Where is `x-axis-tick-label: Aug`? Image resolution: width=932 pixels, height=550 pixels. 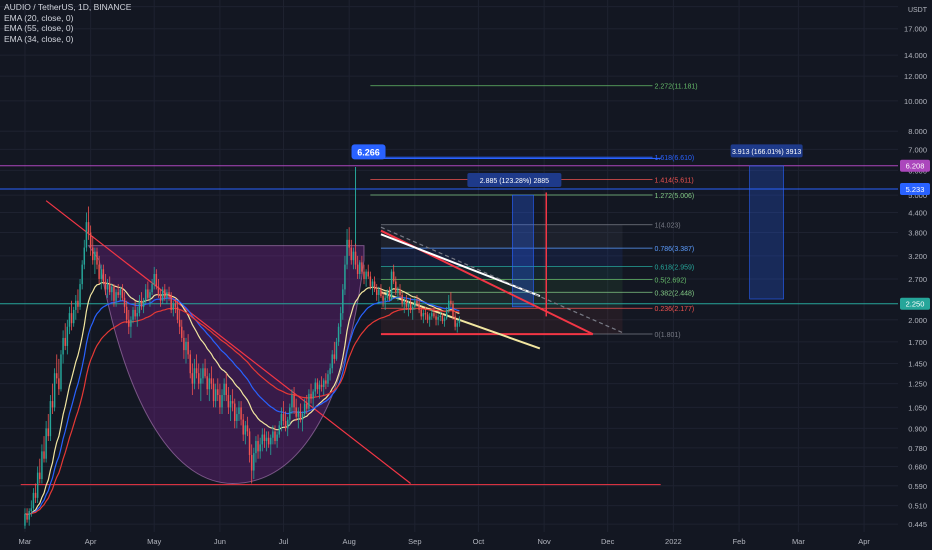 x-axis-tick-label: Aug is located at coordinates (348, 541).